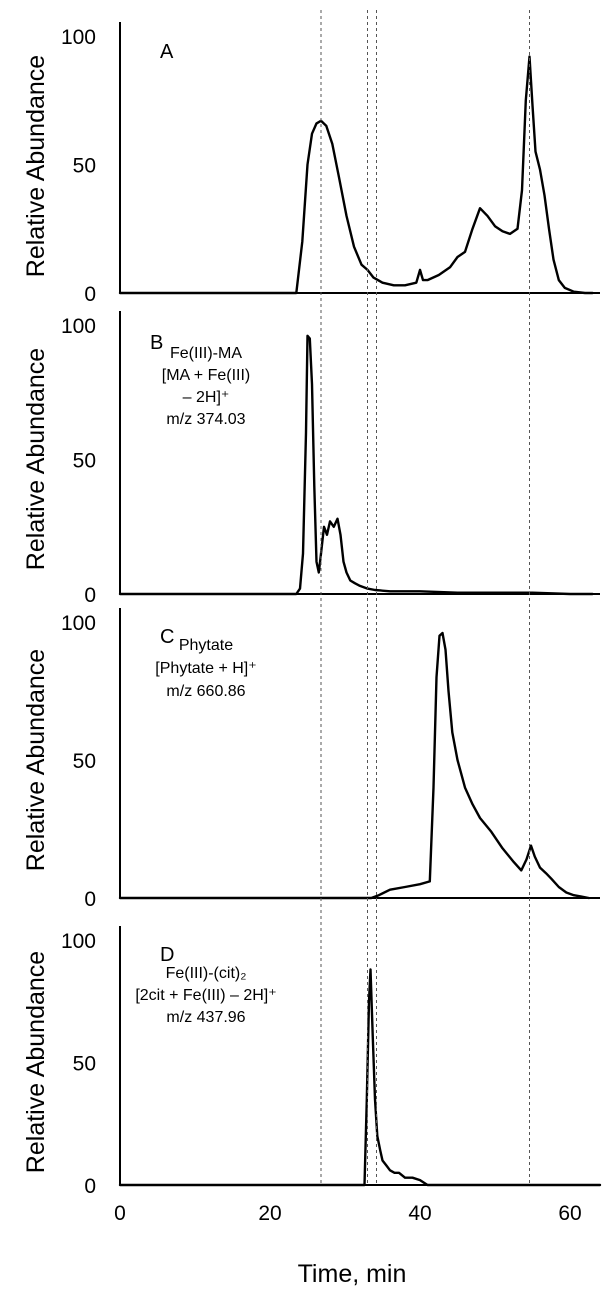 The width and height of the screenshot is (609, 1297). I want to click on annotation-line: m/z 660.86, so click(205, 691).